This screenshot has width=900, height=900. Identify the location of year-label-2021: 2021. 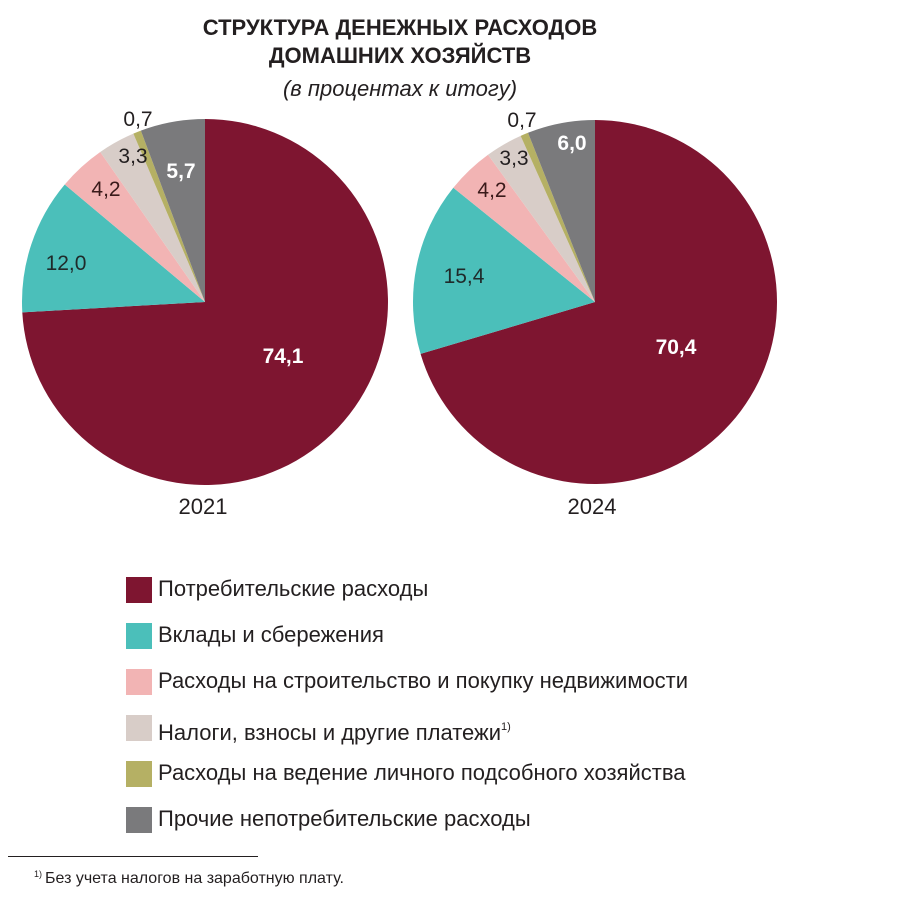
(203, 506).